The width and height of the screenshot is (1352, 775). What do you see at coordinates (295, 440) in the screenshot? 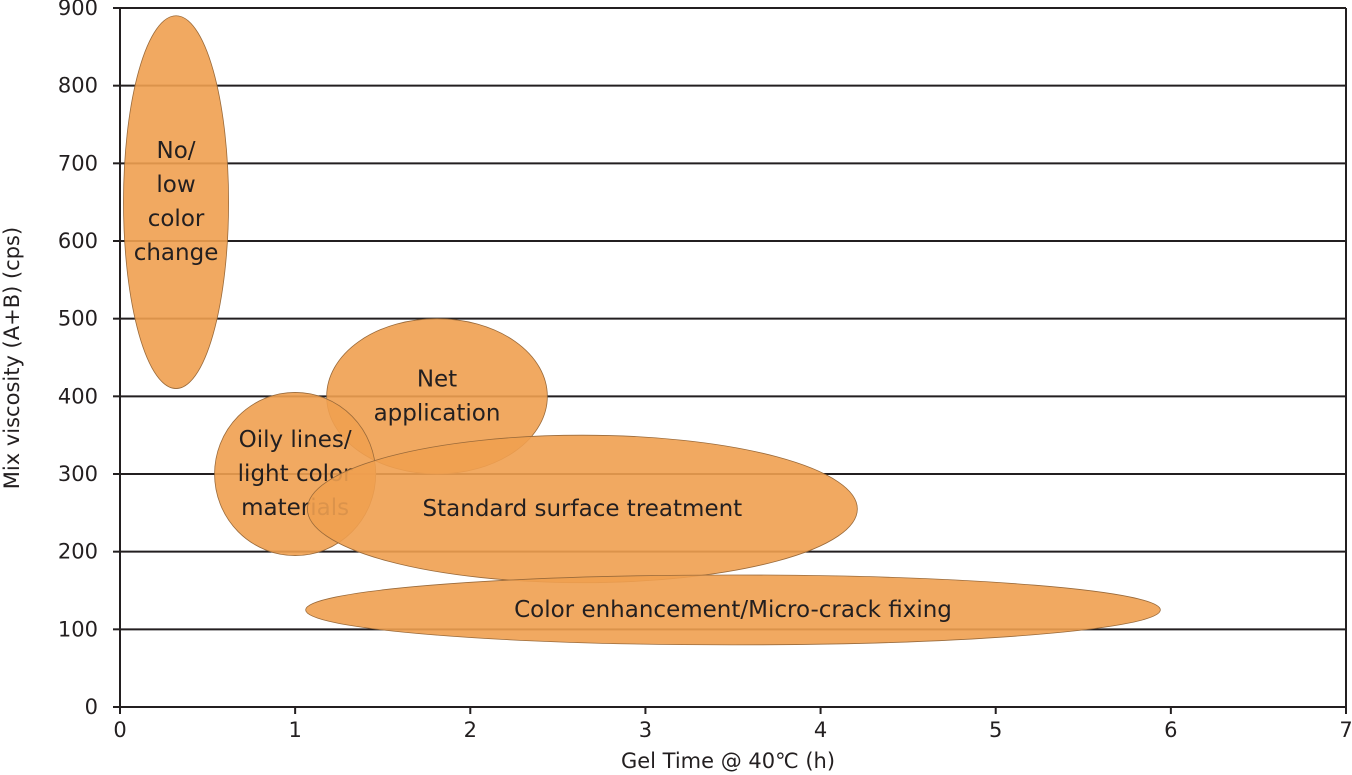
I see `region-label-line: Oily lines/` at bounding box center [295, 440].